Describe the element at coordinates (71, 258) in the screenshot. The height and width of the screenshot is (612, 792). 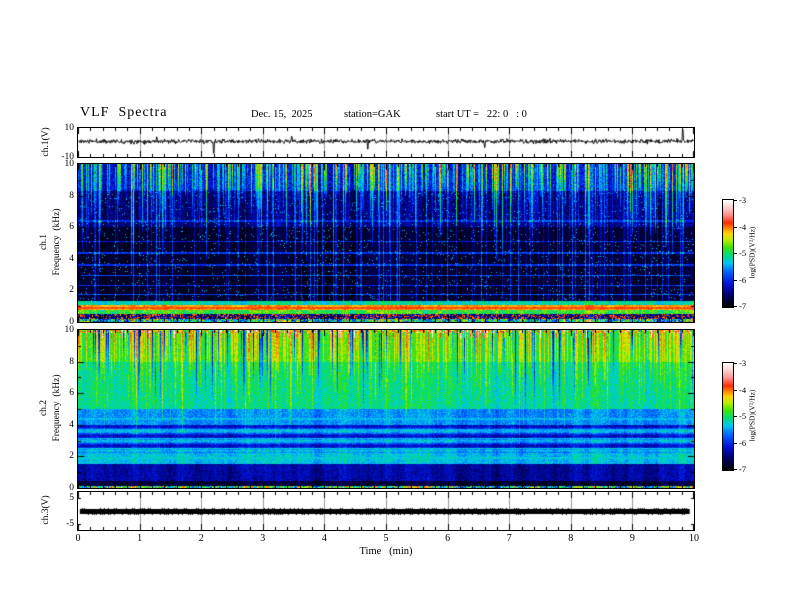
I see `ch1-frequency-tick-label: 4` at that location.